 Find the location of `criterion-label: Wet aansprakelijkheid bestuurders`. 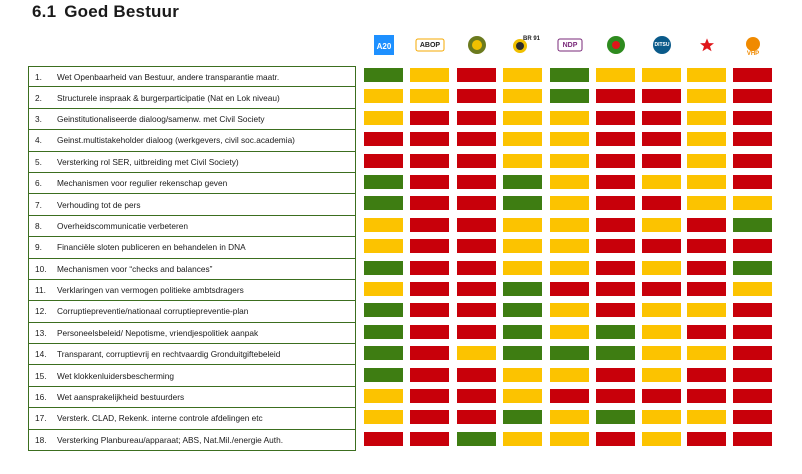

criterion-label: Wet aansprakelijkheid bestuurders is located at coordinates (121, 397).